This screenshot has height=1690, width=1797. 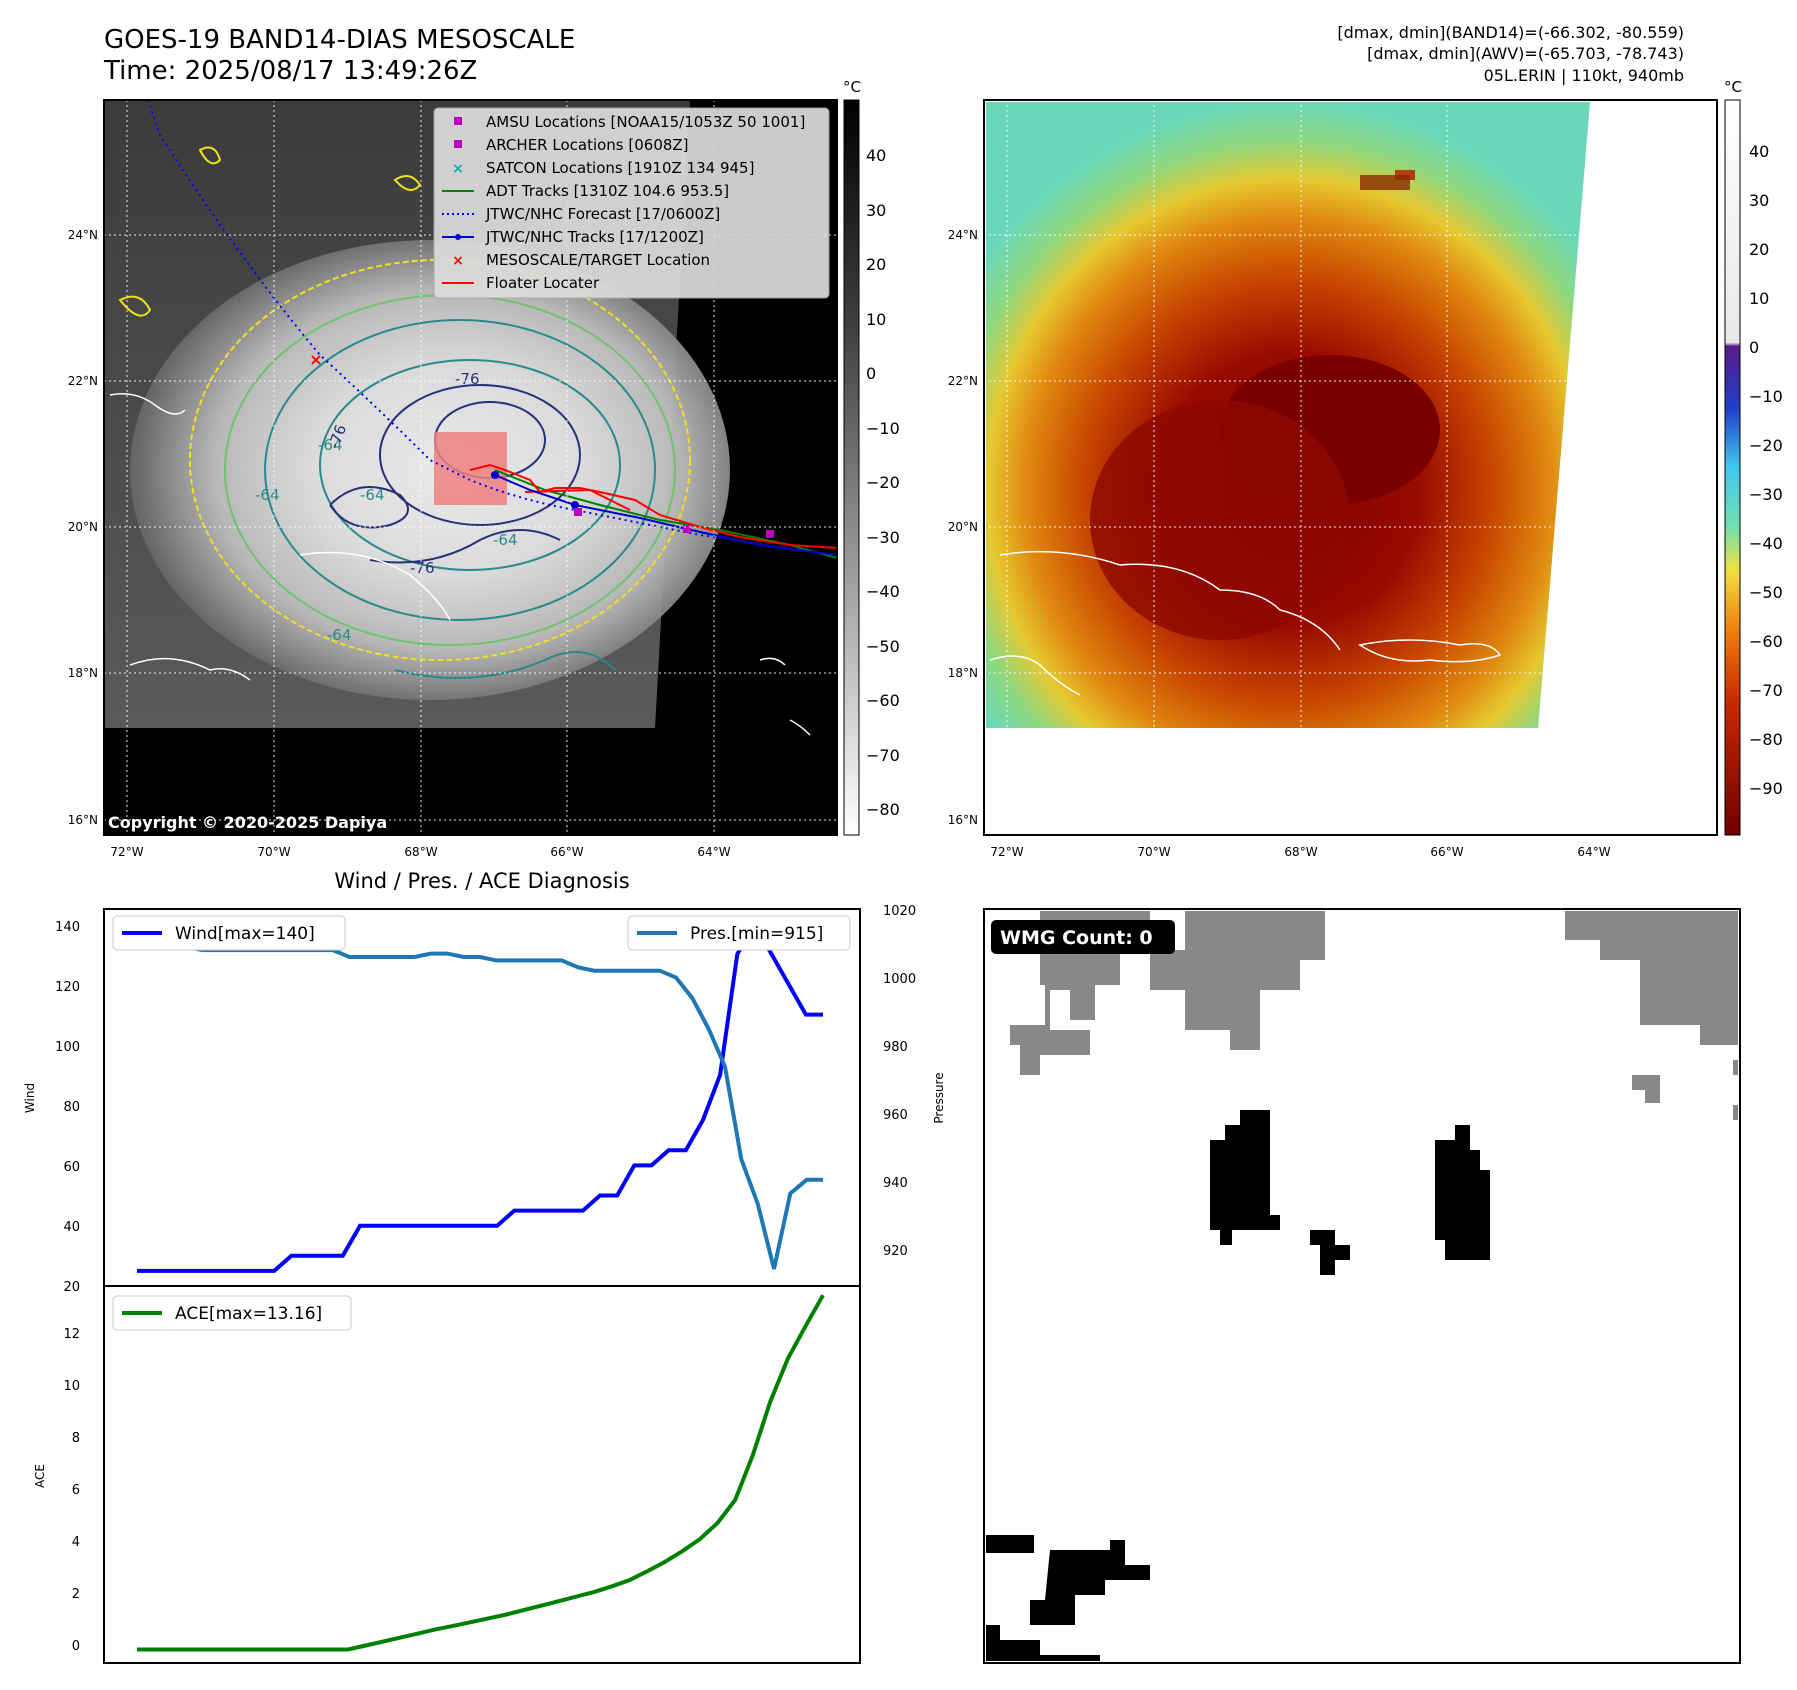 What do you see at coordinates (67, 987) in the screenshot?
I see `wind-ytick: 120` at bounding box center [67, 987].